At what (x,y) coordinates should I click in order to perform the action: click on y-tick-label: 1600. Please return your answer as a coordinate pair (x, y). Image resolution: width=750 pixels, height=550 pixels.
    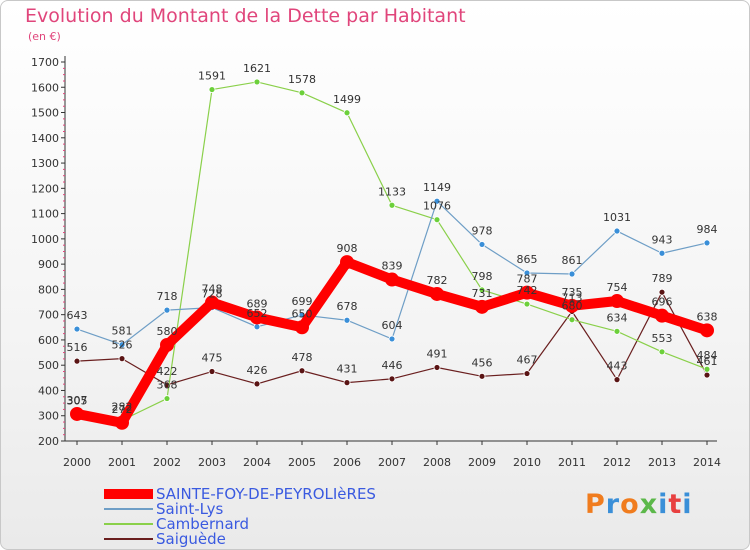
    Looking at the image, I should click on (45, 87).